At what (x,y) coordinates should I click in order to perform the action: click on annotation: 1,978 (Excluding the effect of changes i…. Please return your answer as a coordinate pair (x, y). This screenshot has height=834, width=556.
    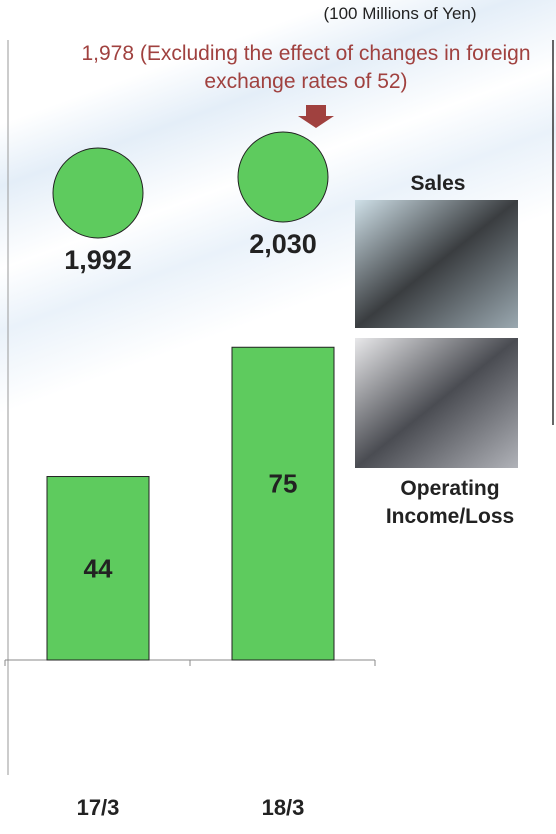
    Looking at the image, I should click on (306, 67).